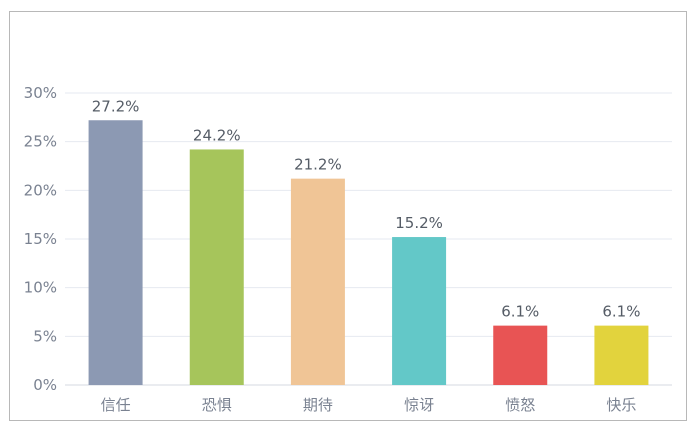 The image size is (698, 433). I want to click on x-category-label: 愤怒, so click(520, 405).